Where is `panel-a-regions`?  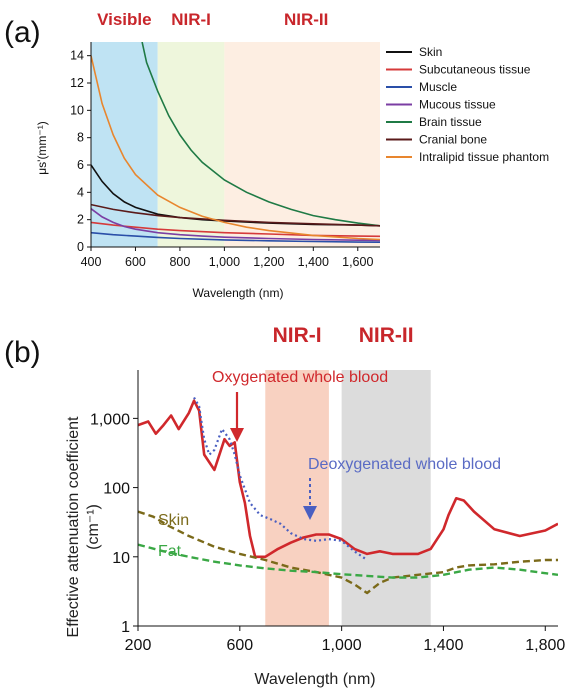
panel-a-regions is located at coordinates (235, 144).